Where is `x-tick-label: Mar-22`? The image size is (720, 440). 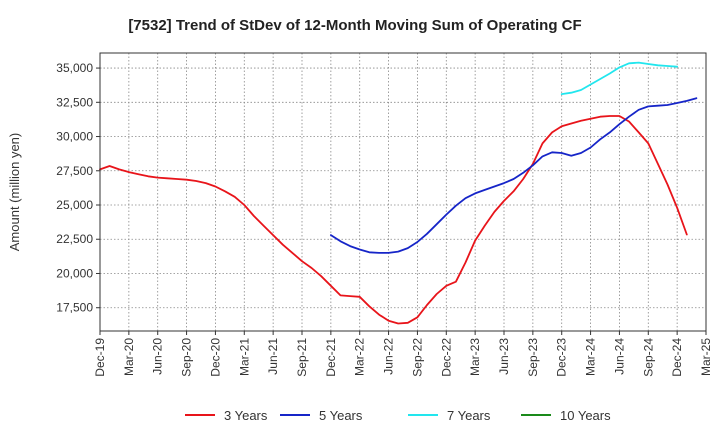 x-tick-label: Mar-22 is located at coordinates (360, 357).